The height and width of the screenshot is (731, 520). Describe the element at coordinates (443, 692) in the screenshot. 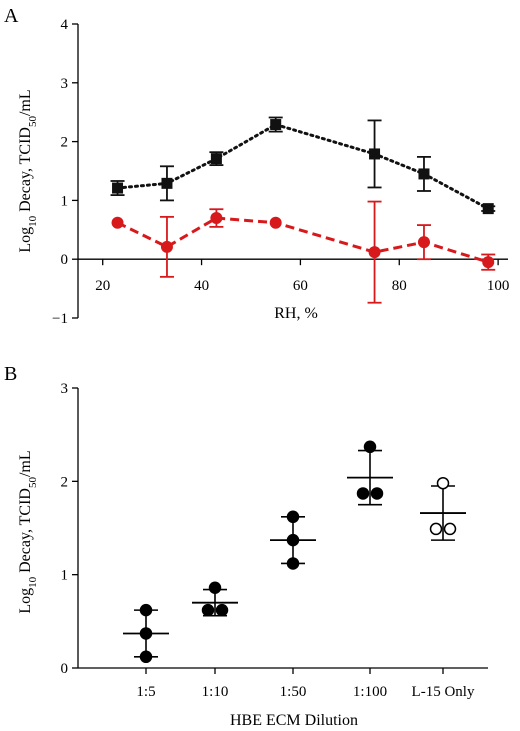

I see `x-tick-label: L-15 Only` at that location.